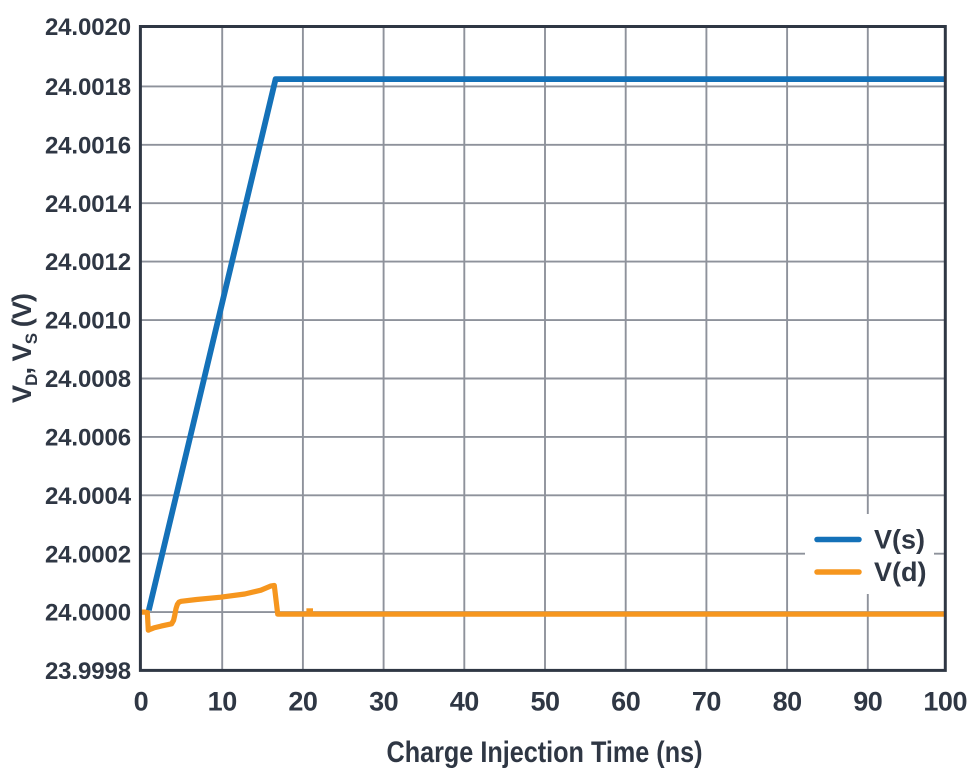 The width and height of the screenshot is (978, 772). Describe the element at coordinates (464, 702) in the screenshot. I see `svg-text: 40` at that location.